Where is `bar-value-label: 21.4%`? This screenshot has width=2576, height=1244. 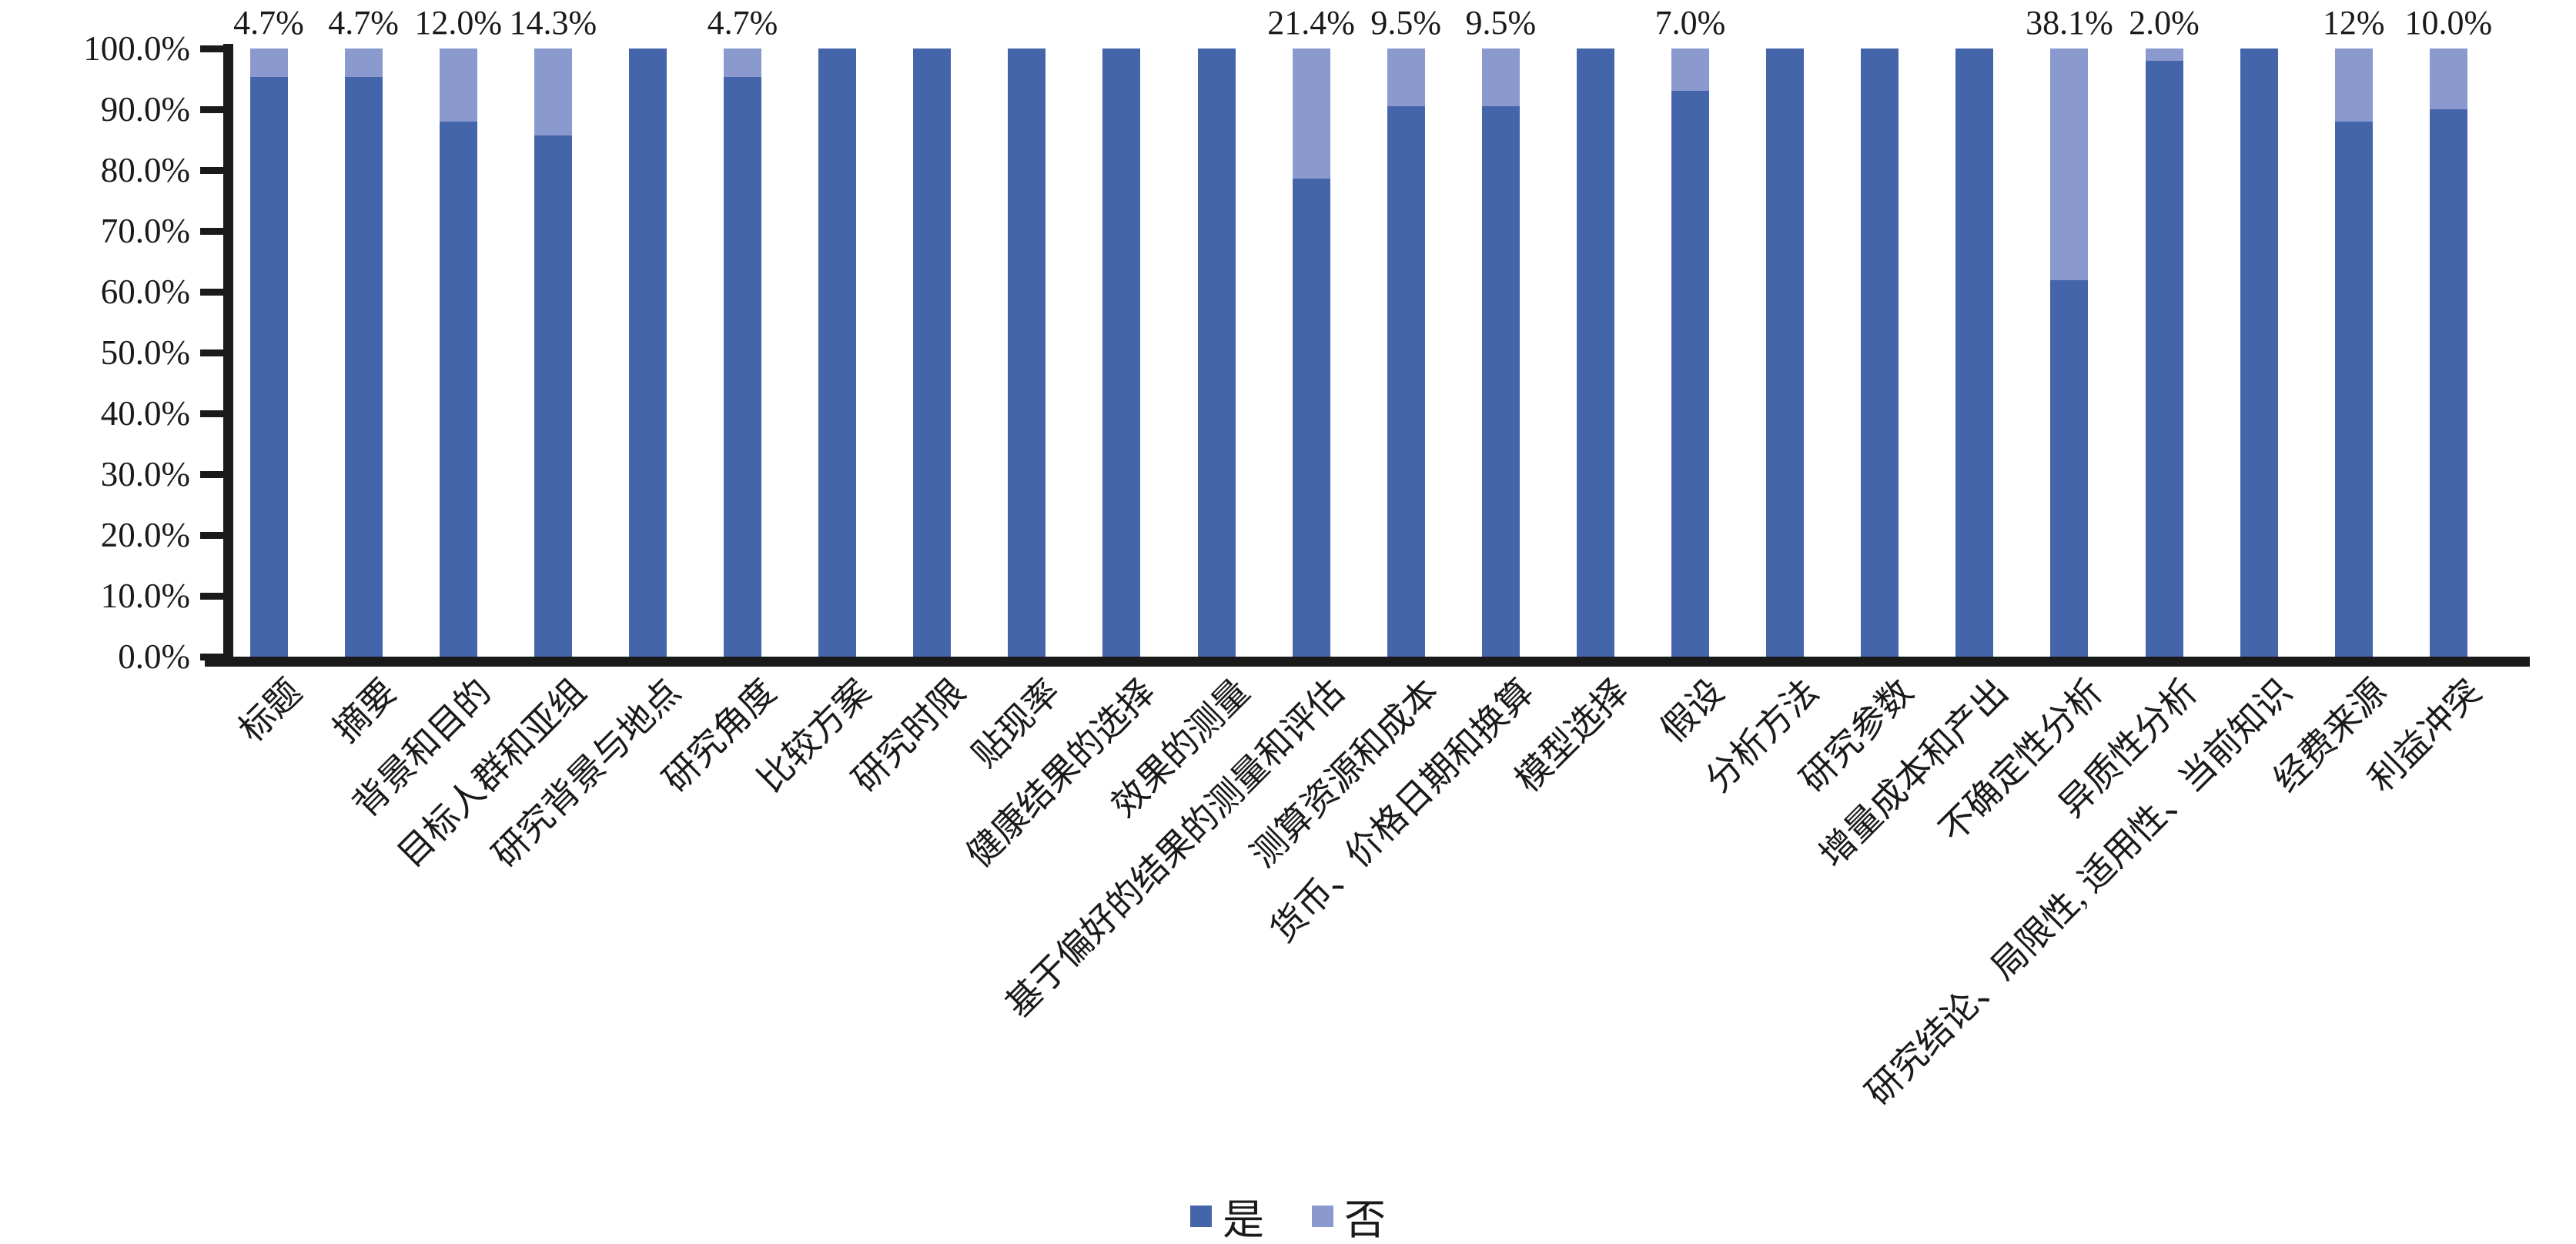 bar-value-label: 21.4% is located at coordinates (1311, 23).